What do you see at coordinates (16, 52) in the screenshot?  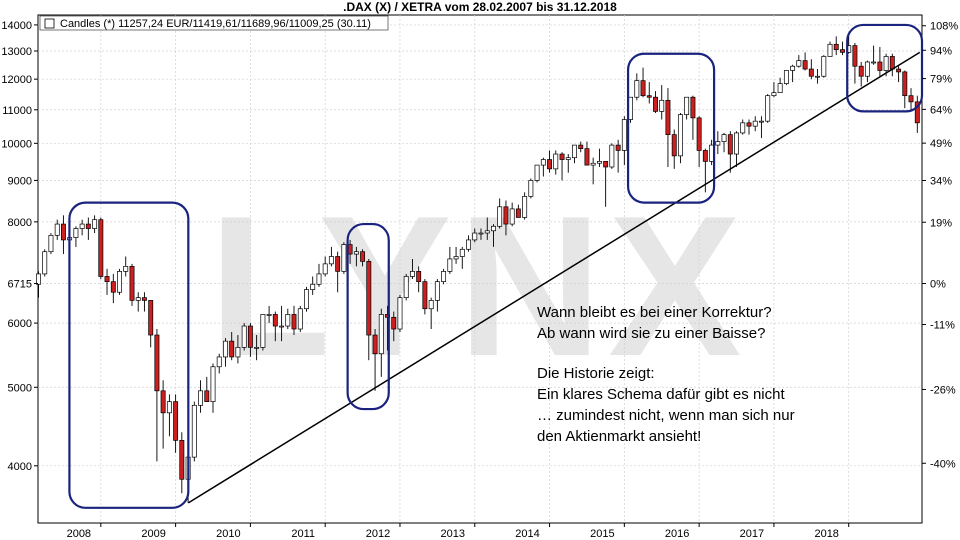 I see `y-tick-label-left: 13000` at bounding box center [16, 52].